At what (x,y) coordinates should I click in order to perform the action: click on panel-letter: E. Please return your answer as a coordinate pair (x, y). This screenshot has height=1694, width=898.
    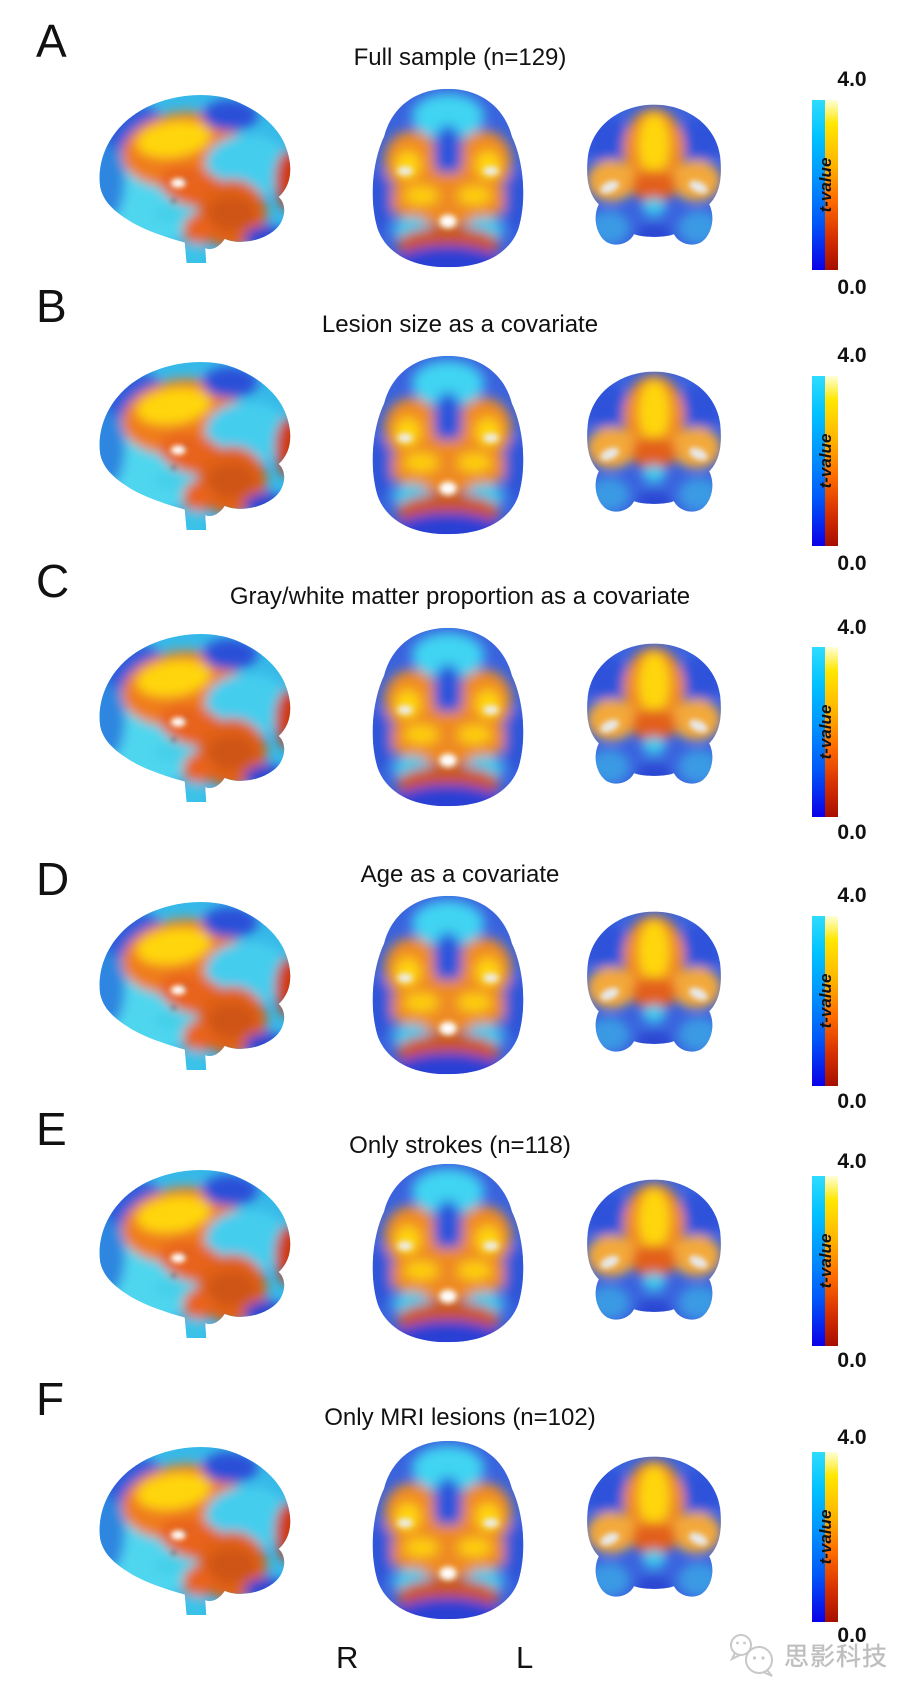
    Looking at the image, I should click on (51, 1129).